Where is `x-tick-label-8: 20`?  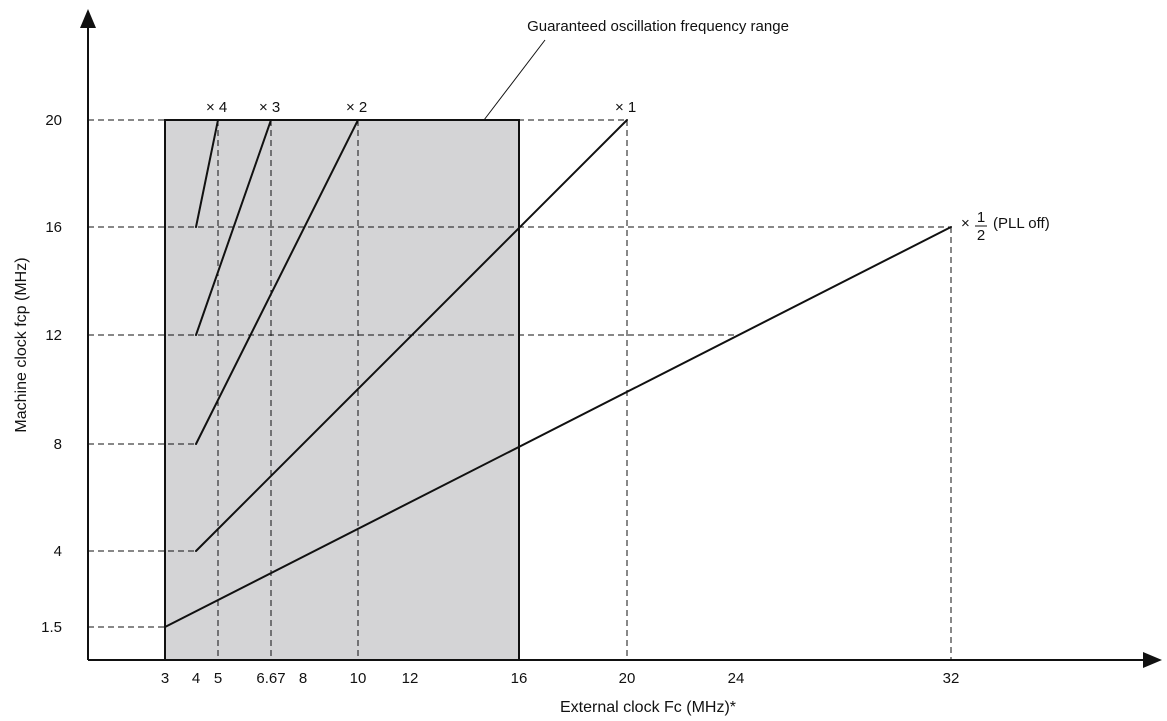 x-tick-label-8: 20 is located at coordinates (627, 678).